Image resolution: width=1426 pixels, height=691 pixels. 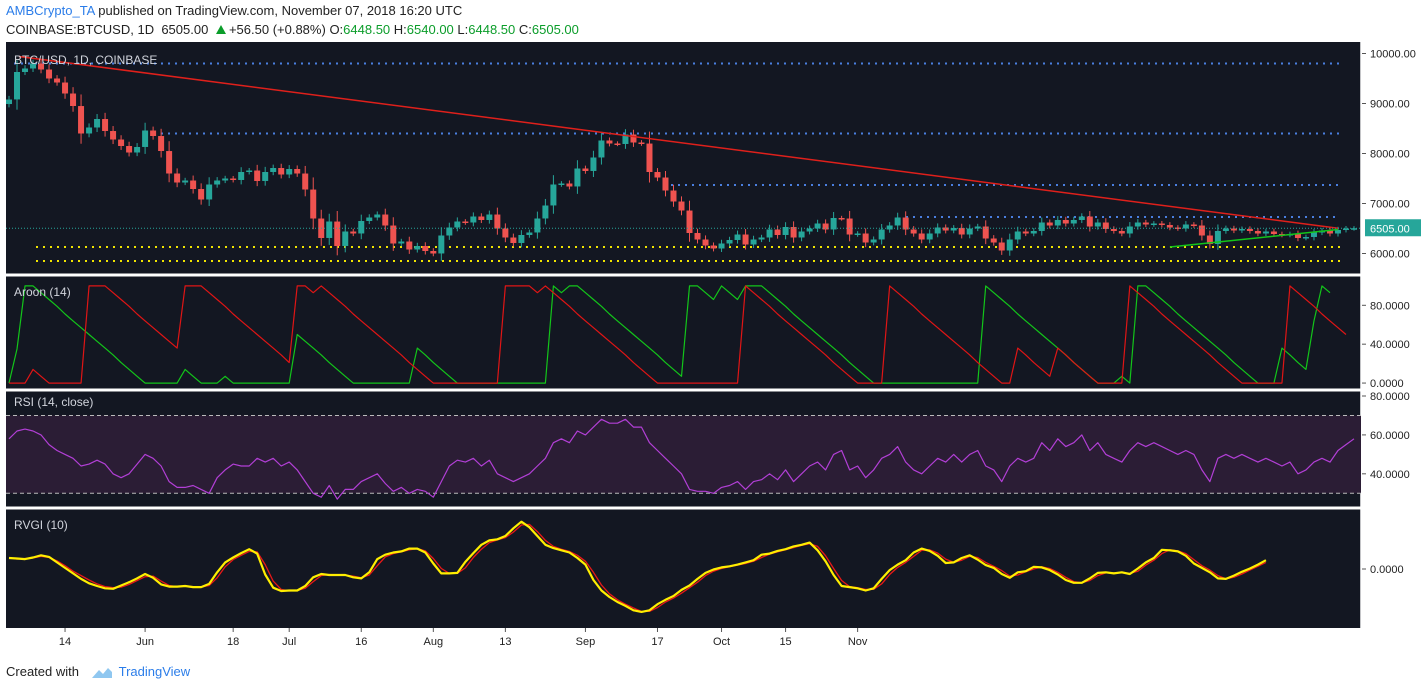 What do you see at coordinates (145, 642) in the screenshot?
I see `x-tick-label: Jun` at bounding box center [145, 642].